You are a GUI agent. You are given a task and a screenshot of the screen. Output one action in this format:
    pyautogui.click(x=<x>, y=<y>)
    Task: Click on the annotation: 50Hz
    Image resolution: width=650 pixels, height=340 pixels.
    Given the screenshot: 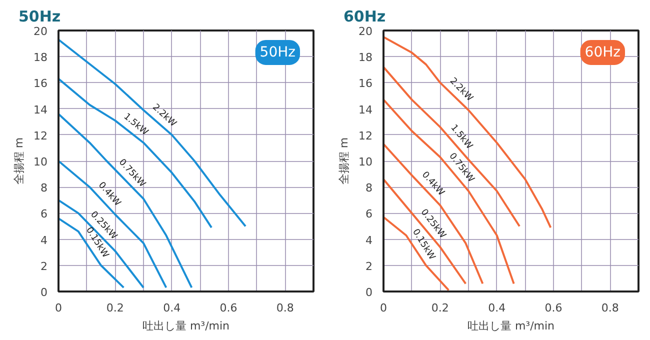 What is the action you would take?
    pyautogui.click(x=278, y=52)
    